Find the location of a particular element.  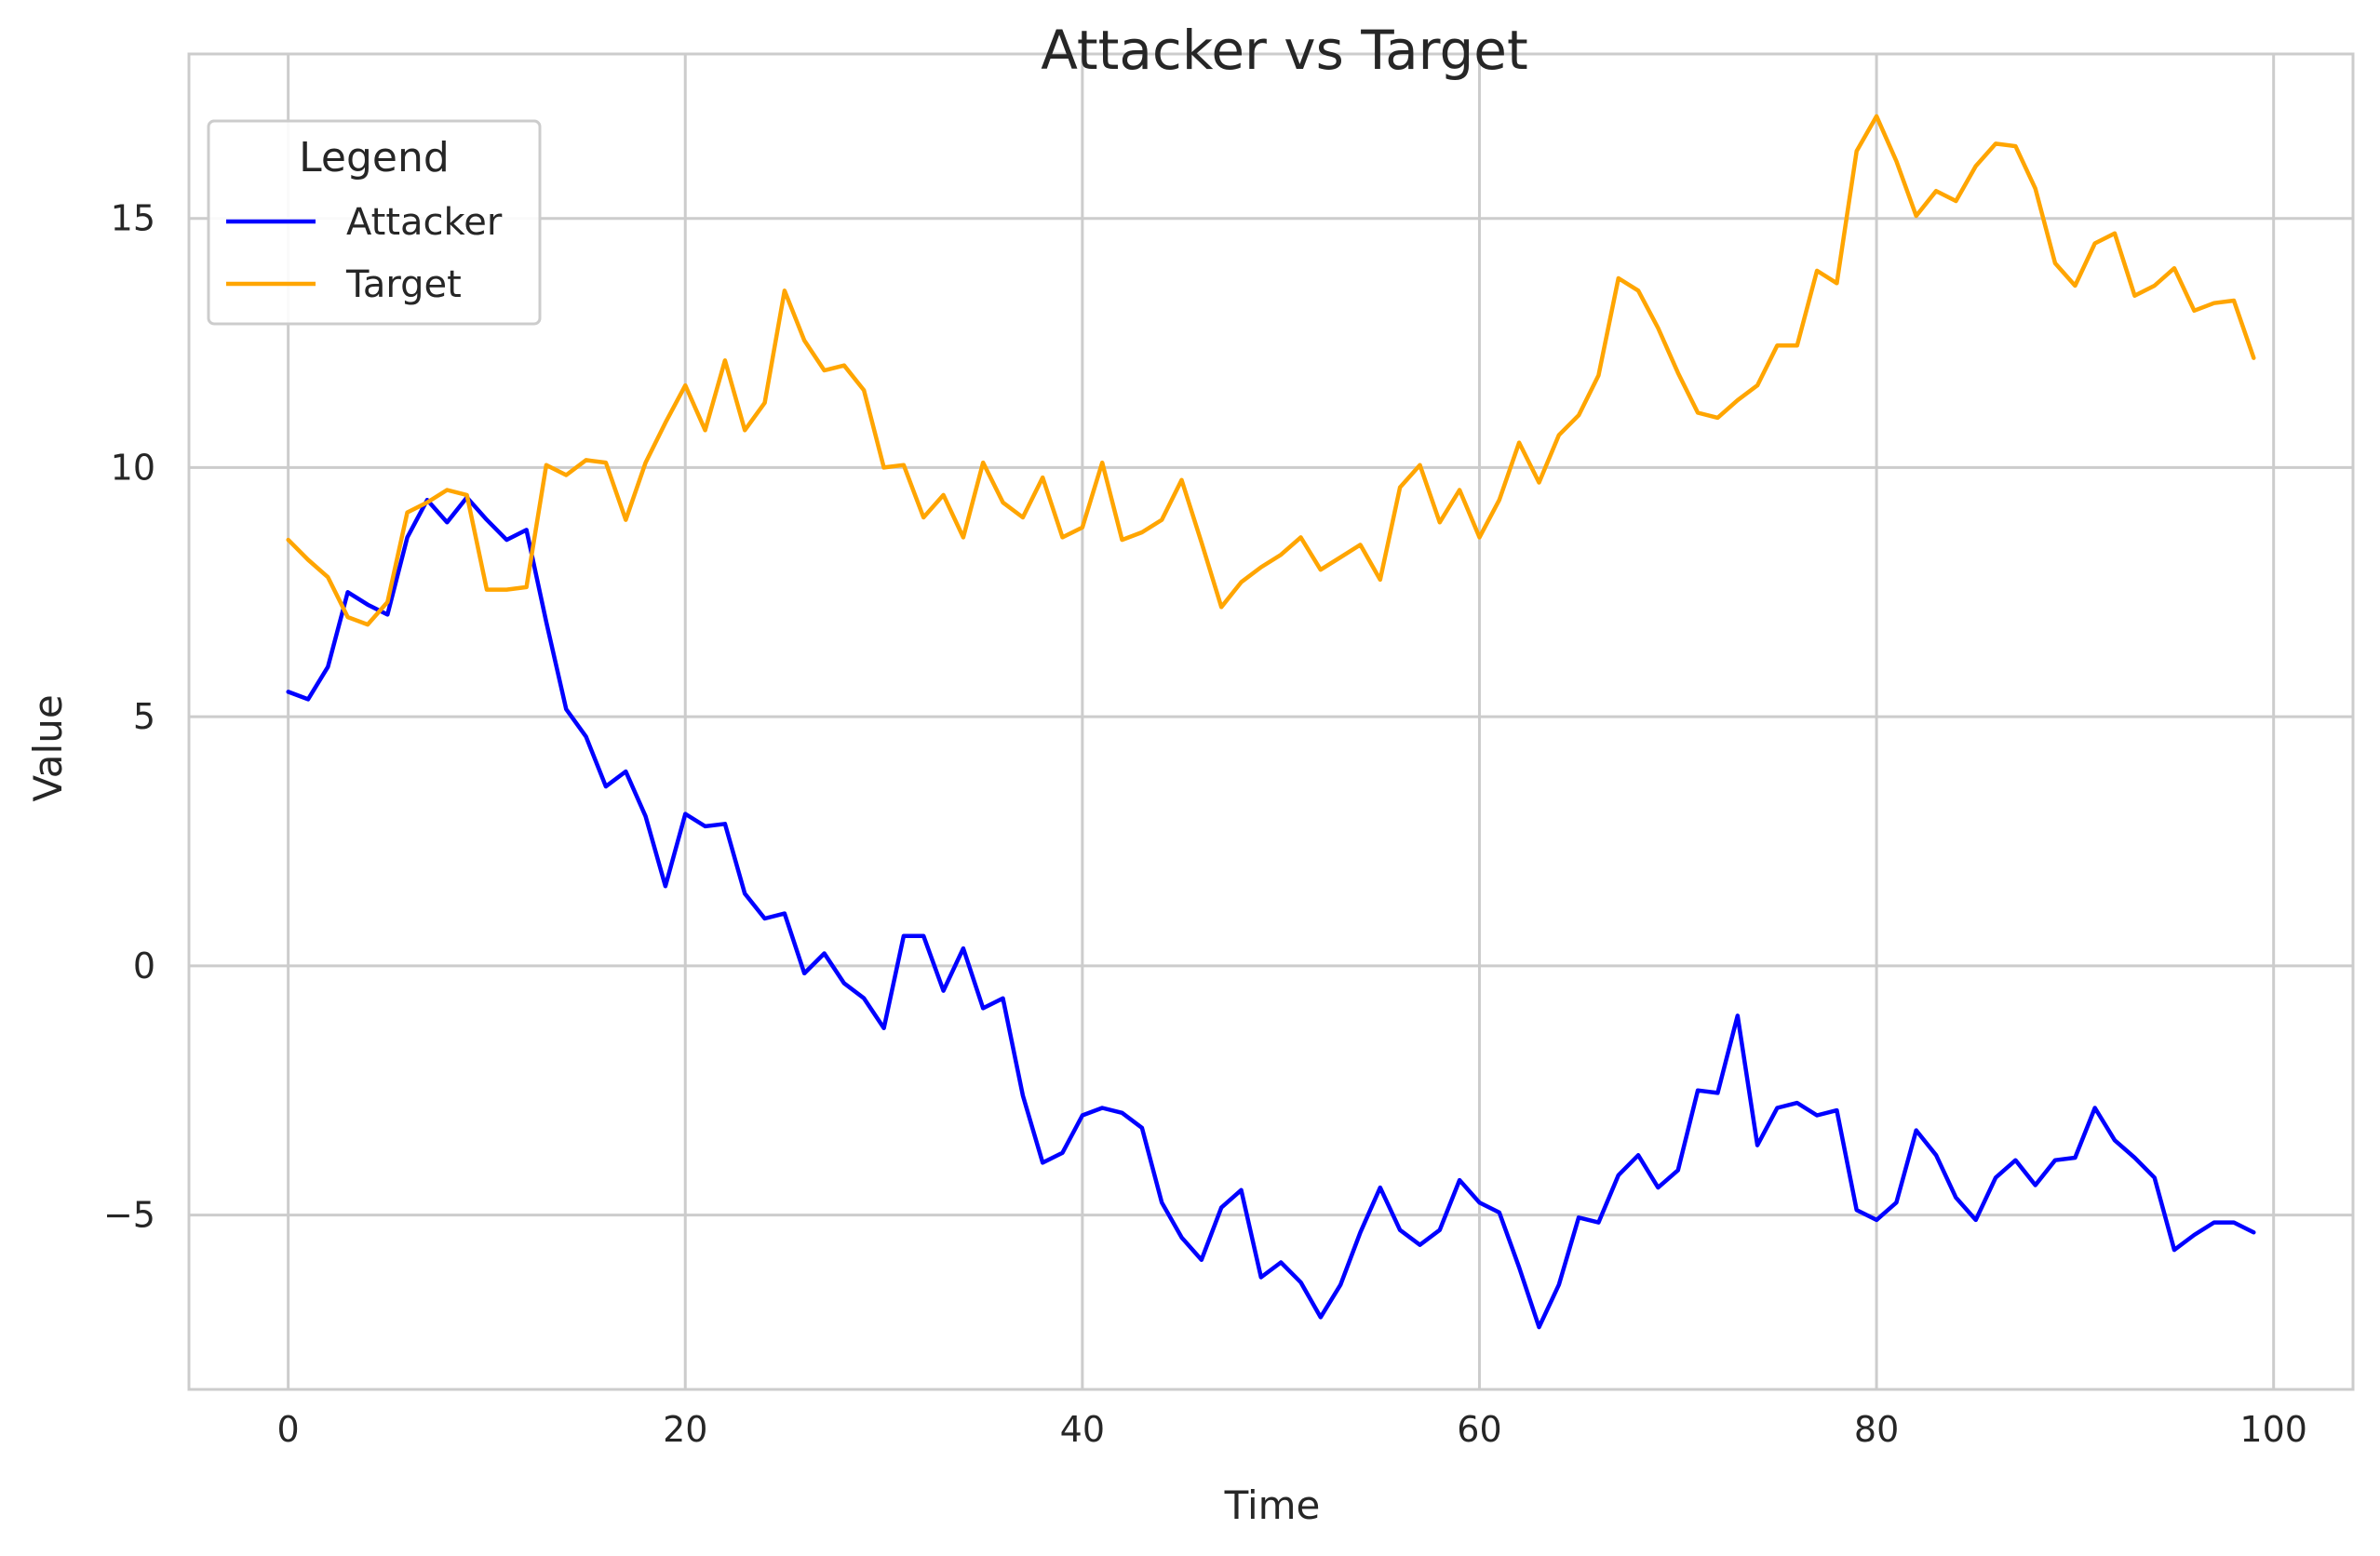

y-axis-label: Value is located at coordinates (48, 747).